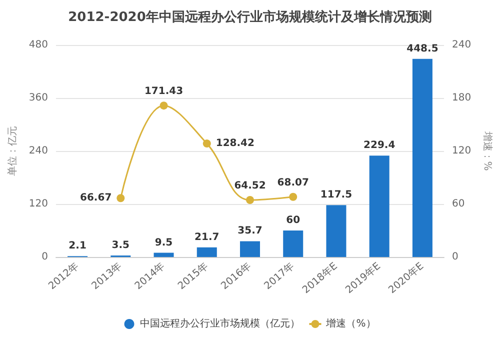 This screenshot has width=500, height=362. I want to click on chart-title: 2012-2020年中国远程办公行业市场规模统计及增长情况预测, so click(250, 17).